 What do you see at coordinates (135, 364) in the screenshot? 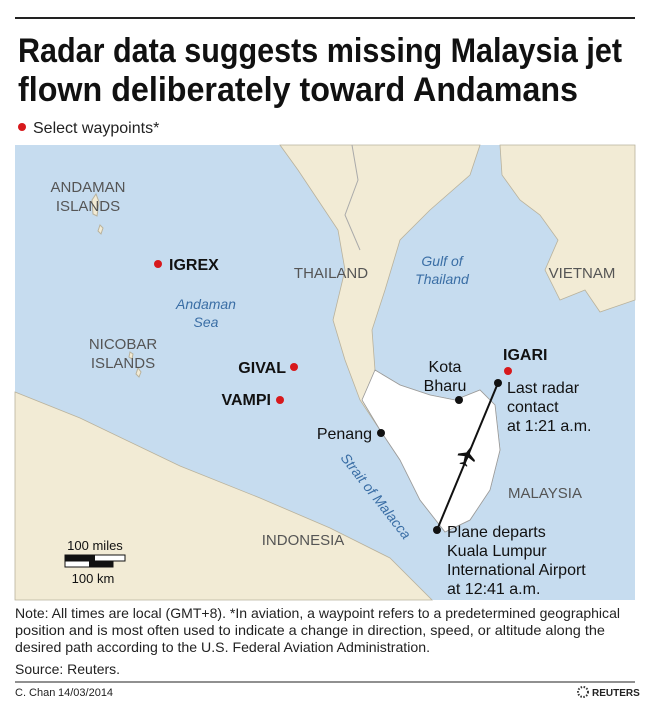
I see `nicobar-islands` at bounding box center [135, 364].